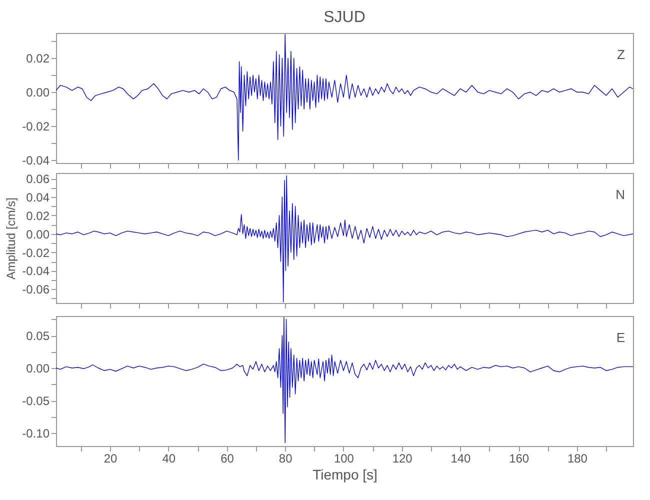  I want to click on x-axis-title: Tiempo [s], so click(345, 474).